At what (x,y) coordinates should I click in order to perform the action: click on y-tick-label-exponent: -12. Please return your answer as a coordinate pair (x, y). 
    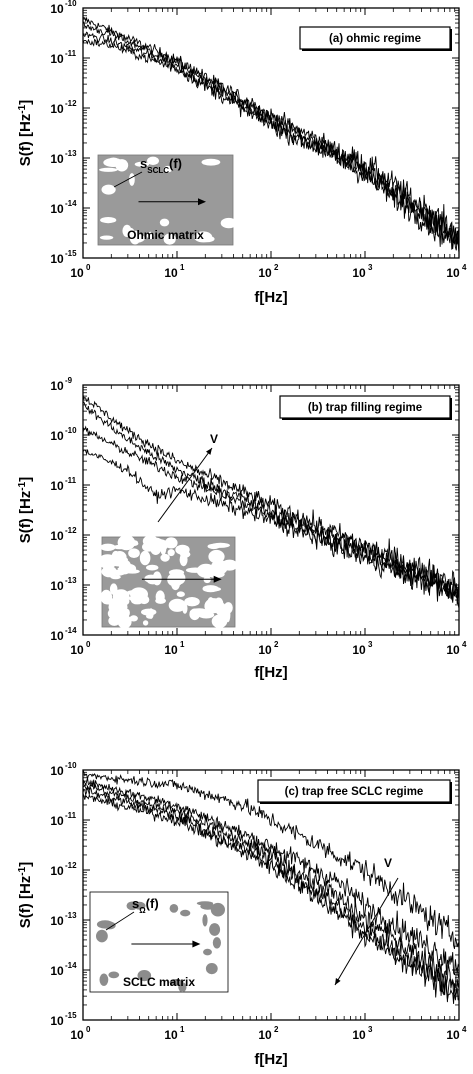
    Looking at the image, I should click on (71, 865).